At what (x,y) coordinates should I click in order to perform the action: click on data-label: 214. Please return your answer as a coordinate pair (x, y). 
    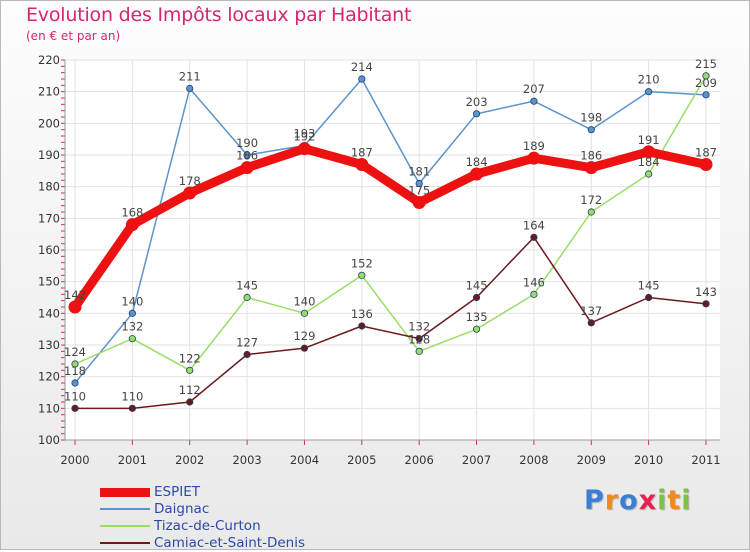
    Looking at the image, I should click on (362, 67).